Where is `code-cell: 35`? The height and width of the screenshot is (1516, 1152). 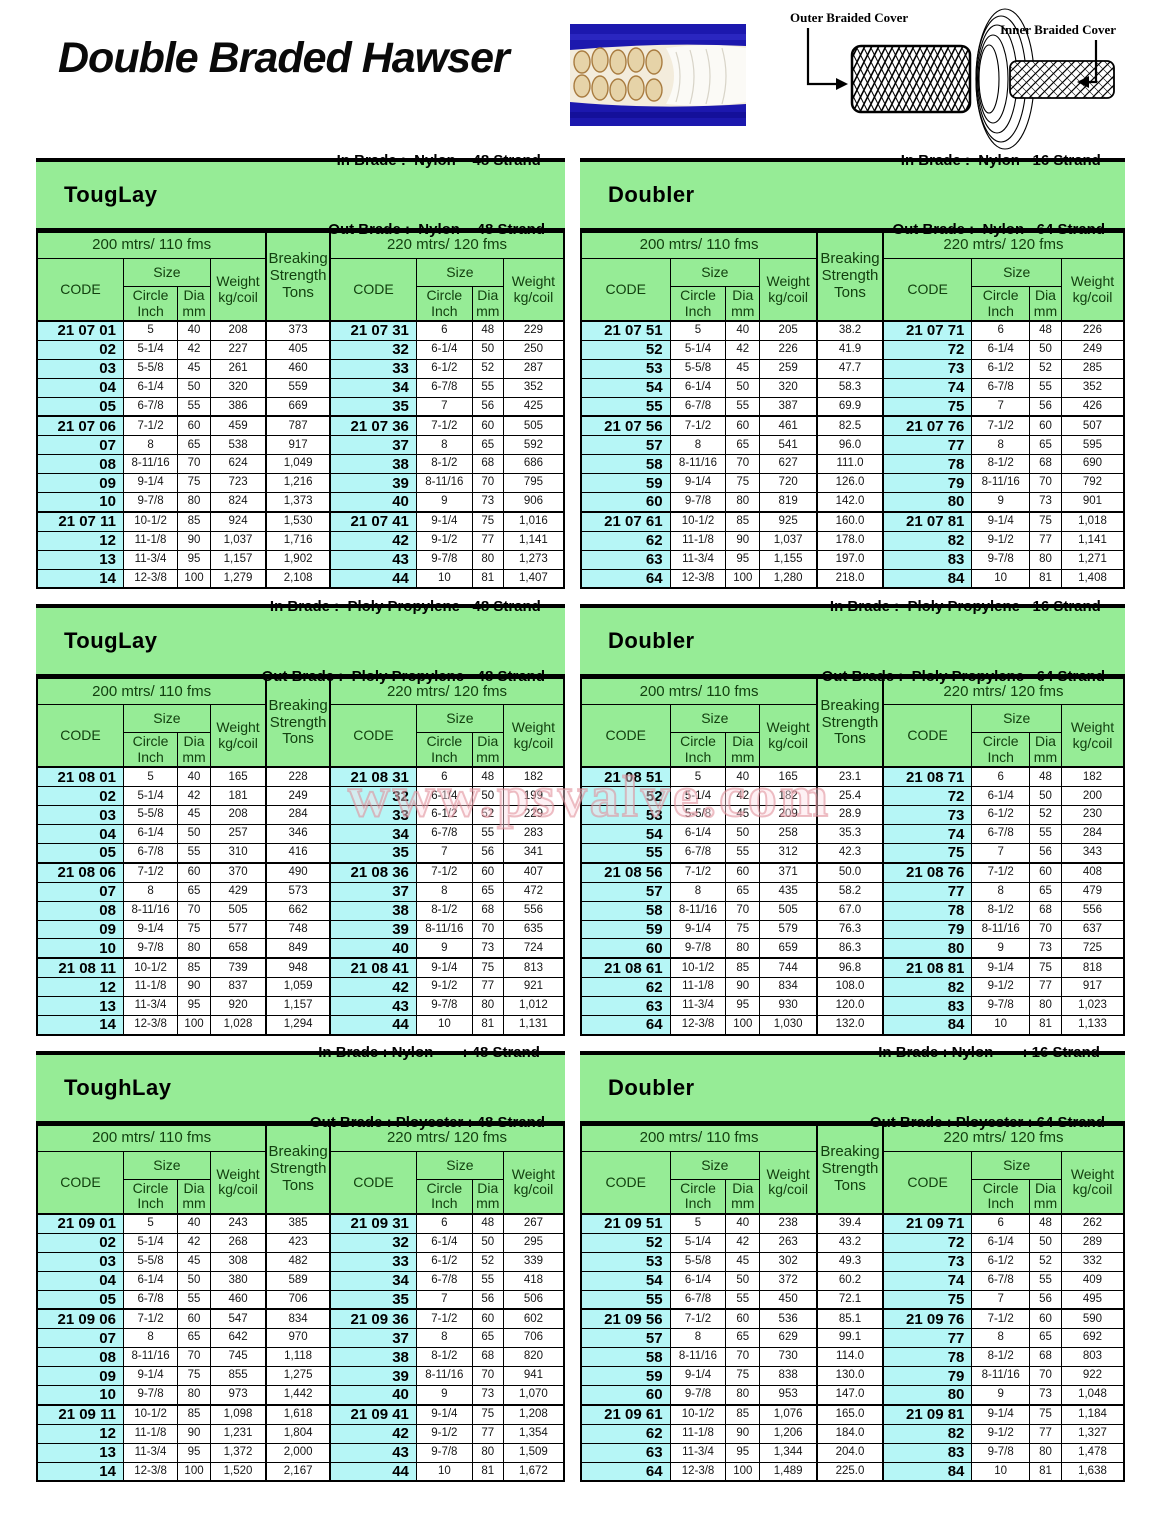 code-cell: 35 is located at coordinates (373, 853).